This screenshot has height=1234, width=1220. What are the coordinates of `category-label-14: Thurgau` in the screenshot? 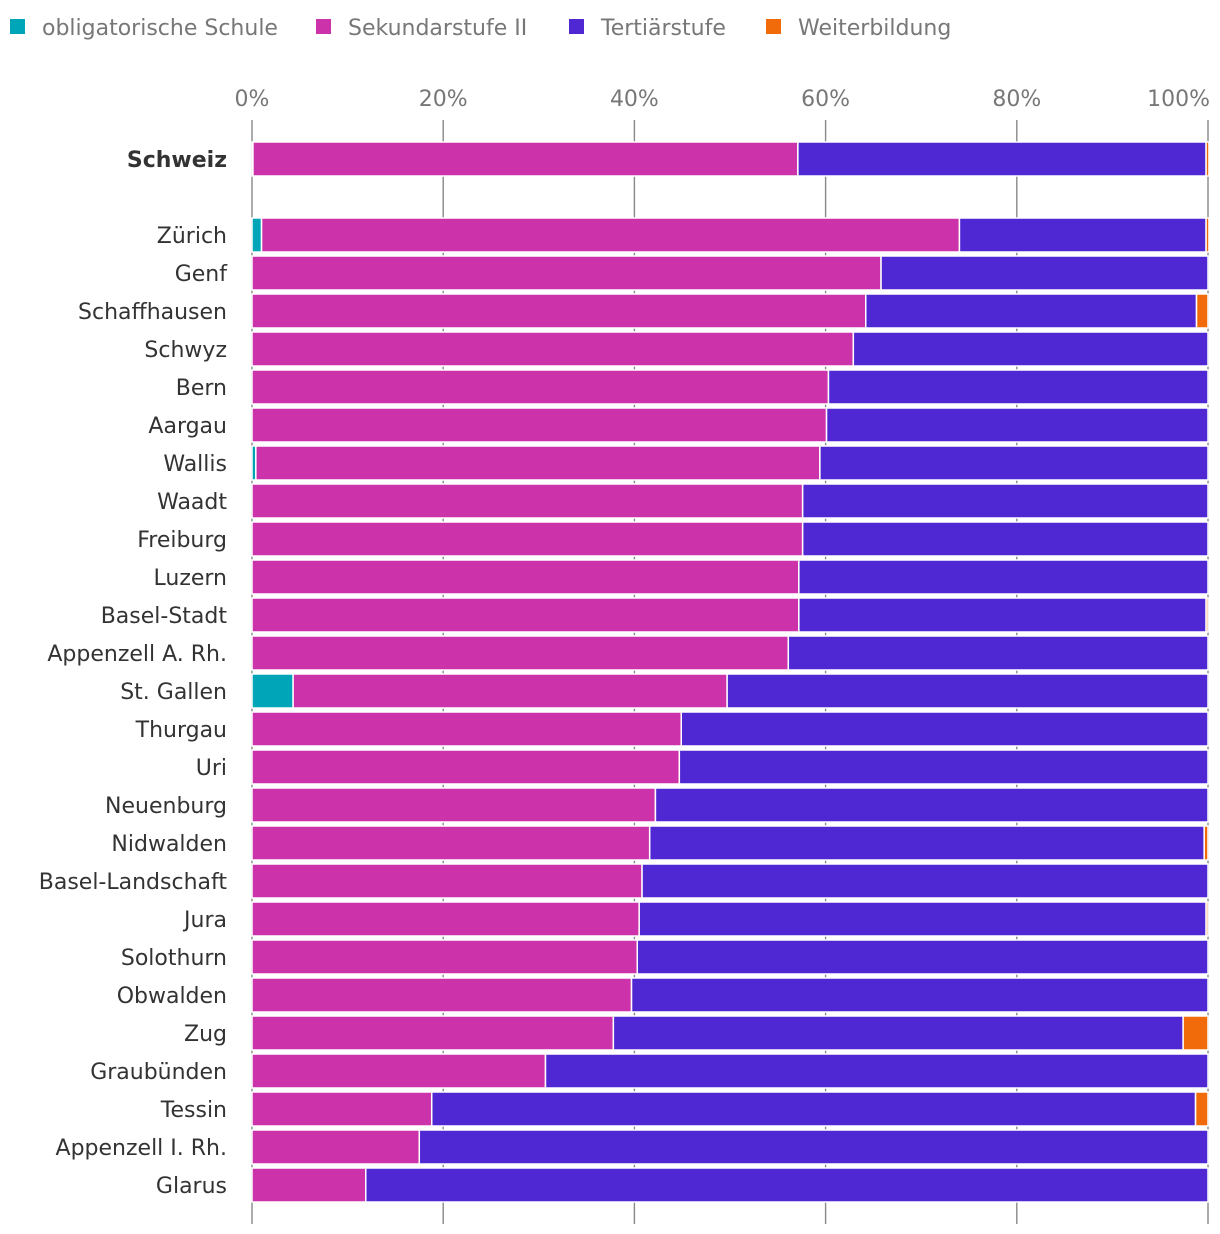 It's located at (181, 730).